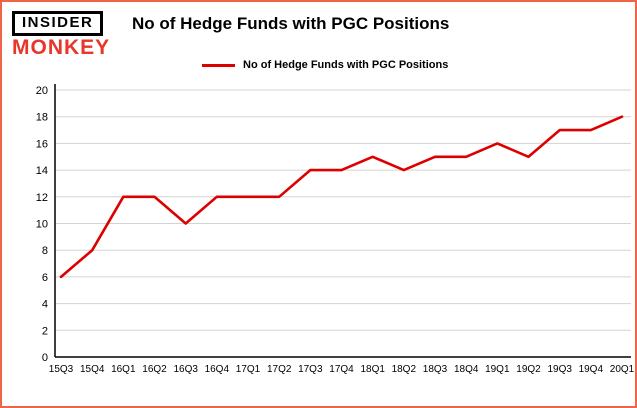 Image resolution: width=637 pixels, height=408 pixels. Describe the element at coordinates (45, 358) in the screenshot. I see `y-tick-label: 0` at that location.